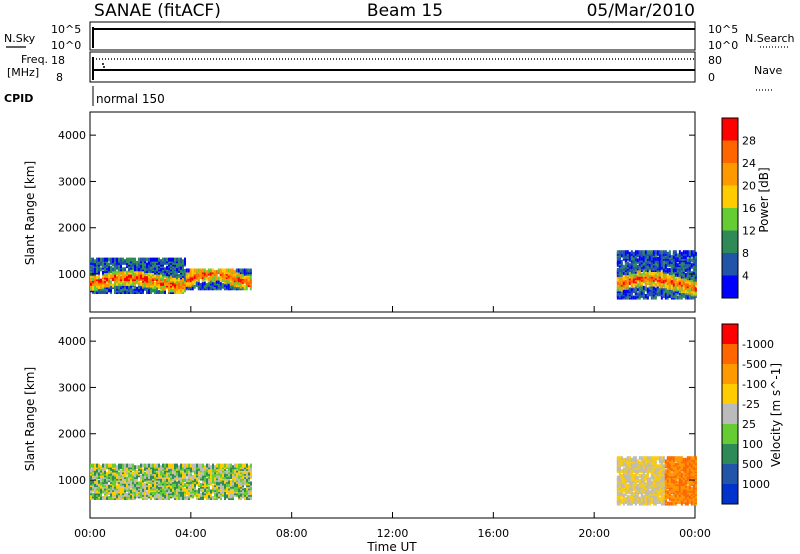 The image size is (800, 554). I want to click on xtick-label: 16:00, so click(493, 533).